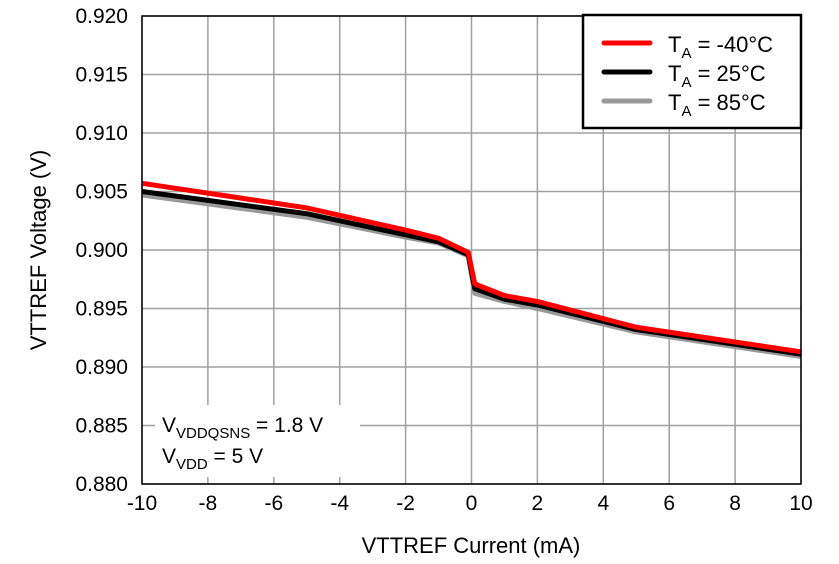 Image resolution: width=839 pixels, height=564 pixels. I want to click on legend: TA = -40°CTA = 25°CTA = 85°C, so click(692, 71).